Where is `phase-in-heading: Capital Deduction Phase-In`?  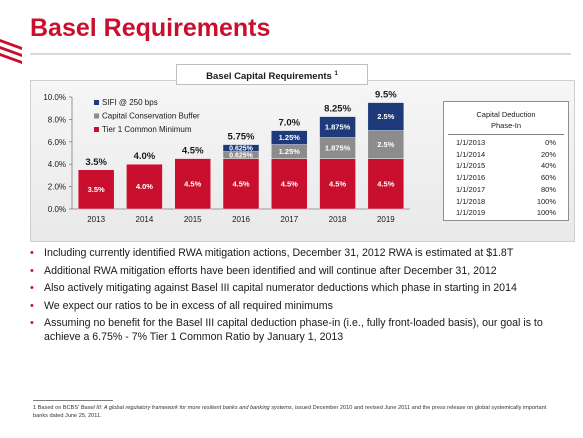
phase-in-heading: Capital Deduction Phase-In is located at coordinates (506, 116).